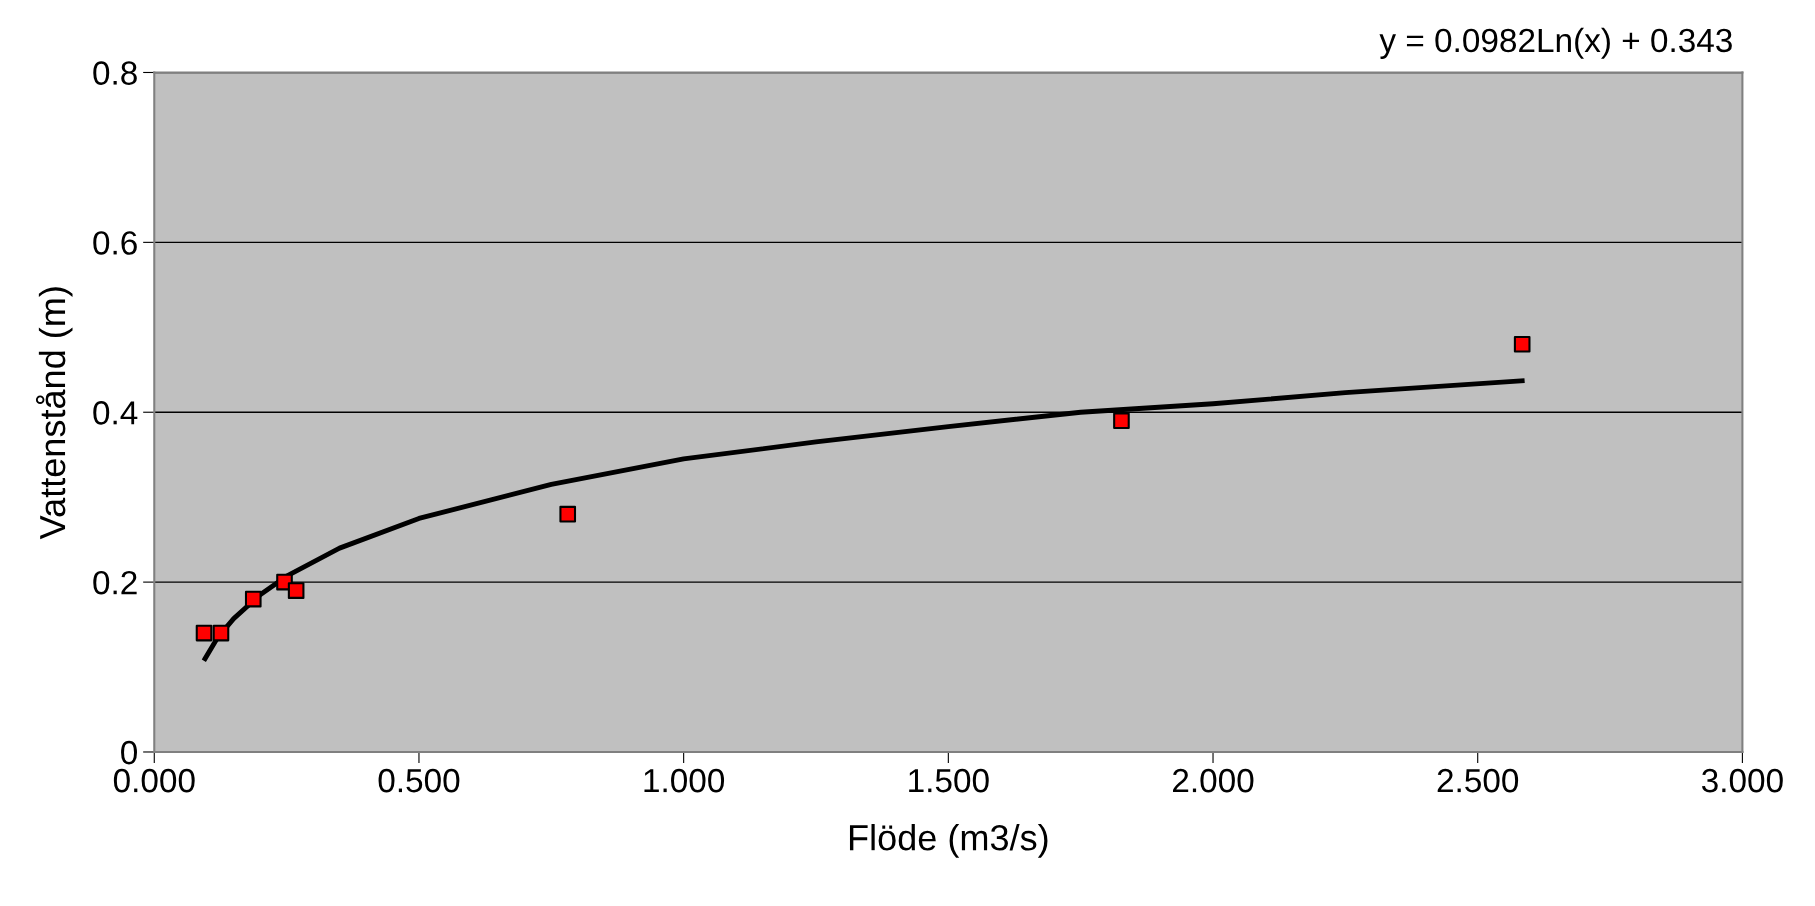 The width and height of the screenshot is (1815, 906). Describe the element at coordinates (1213, 780) in the screenshot. I see `x-tick-label: 2.000` at that location.